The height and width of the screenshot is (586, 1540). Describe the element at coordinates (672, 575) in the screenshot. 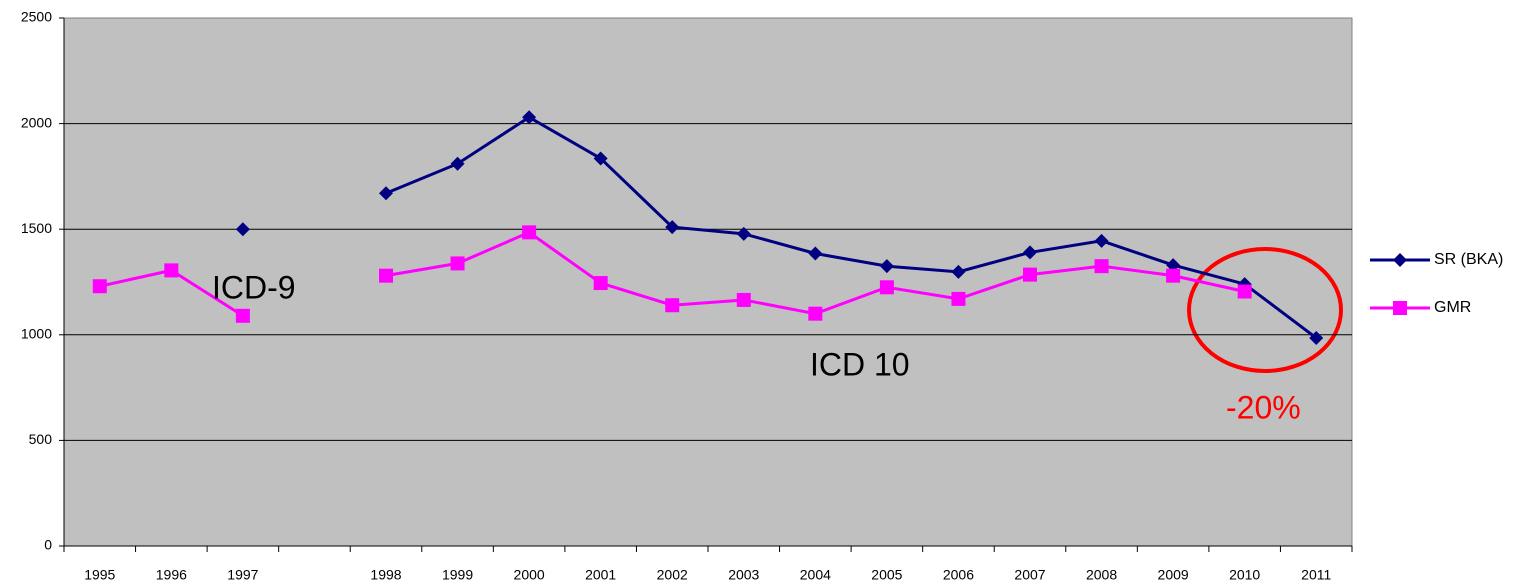

I see `x-tick-label: 2002` at that location.